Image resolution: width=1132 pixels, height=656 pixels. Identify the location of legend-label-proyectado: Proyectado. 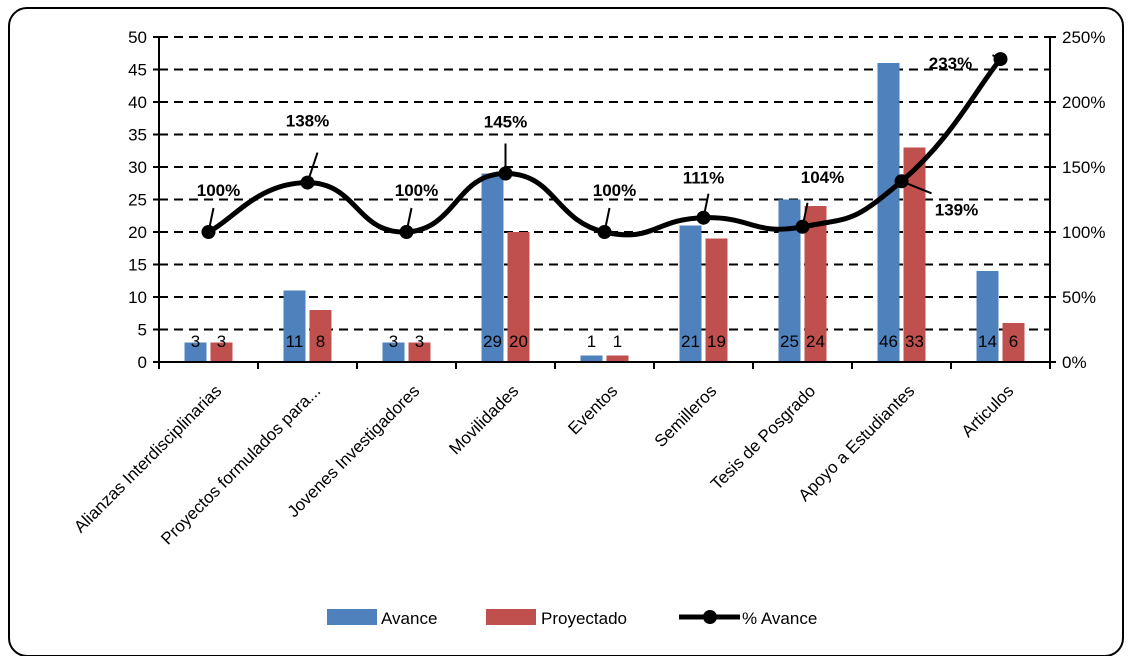
(584, 618).